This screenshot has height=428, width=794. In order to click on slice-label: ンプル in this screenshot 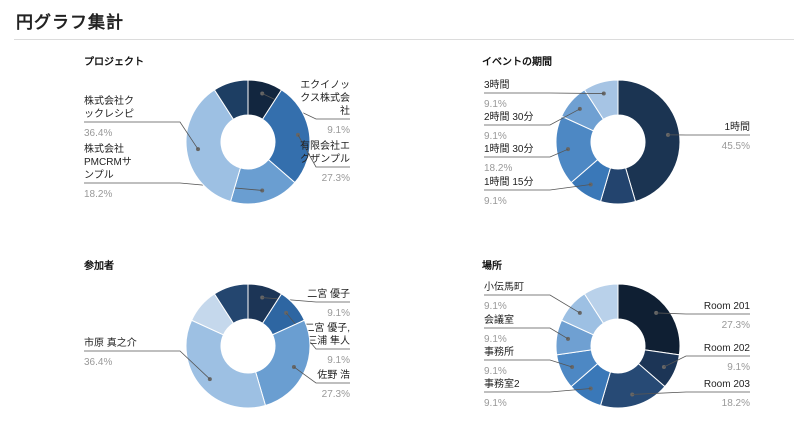, I will do `click(99, 175)`.